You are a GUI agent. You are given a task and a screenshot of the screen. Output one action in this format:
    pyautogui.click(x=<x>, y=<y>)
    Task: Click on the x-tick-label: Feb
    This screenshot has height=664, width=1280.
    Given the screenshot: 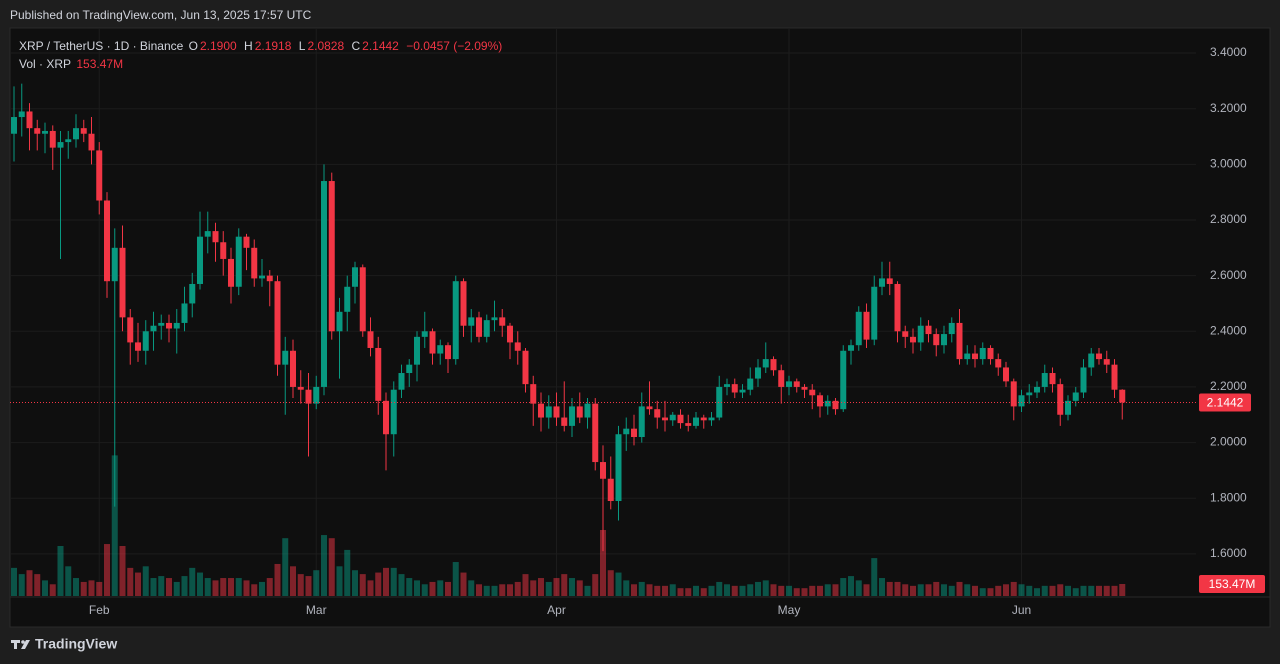 What is the action you would take?
    pyautogui.click(x=99, y=610)
    